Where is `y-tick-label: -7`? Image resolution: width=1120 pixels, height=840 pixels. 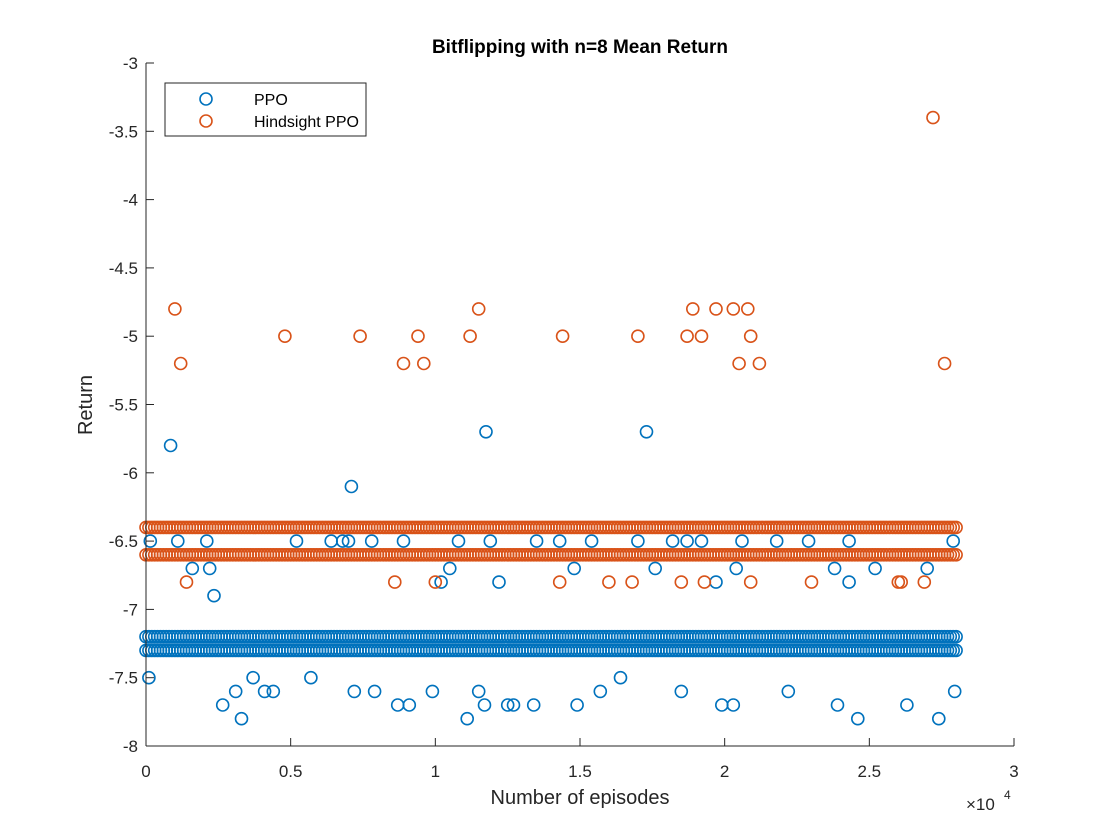 y-tick-label: -7 is located at coordinates (130, 609).